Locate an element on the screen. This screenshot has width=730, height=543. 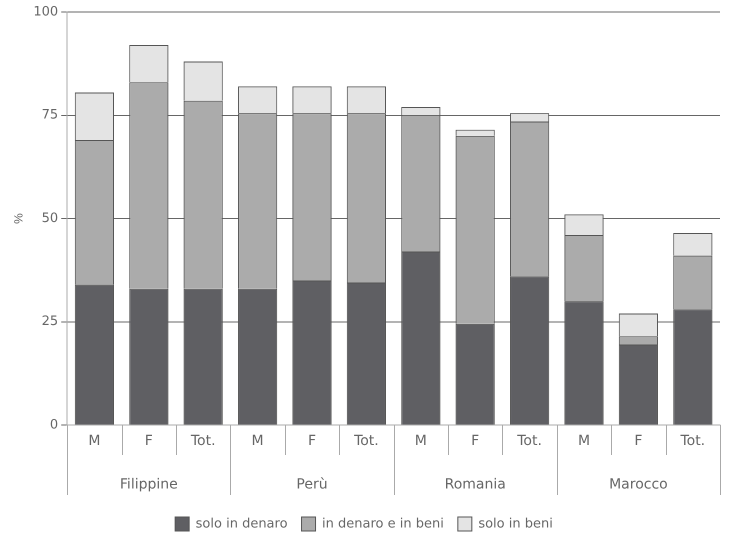
legend-label: in denaro e in beni is located at coordinates (383, 524).